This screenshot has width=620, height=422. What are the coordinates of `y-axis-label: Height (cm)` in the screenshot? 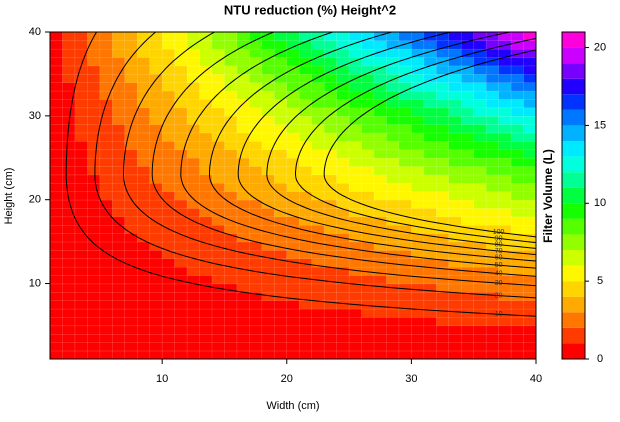 It's located at (9, 196).